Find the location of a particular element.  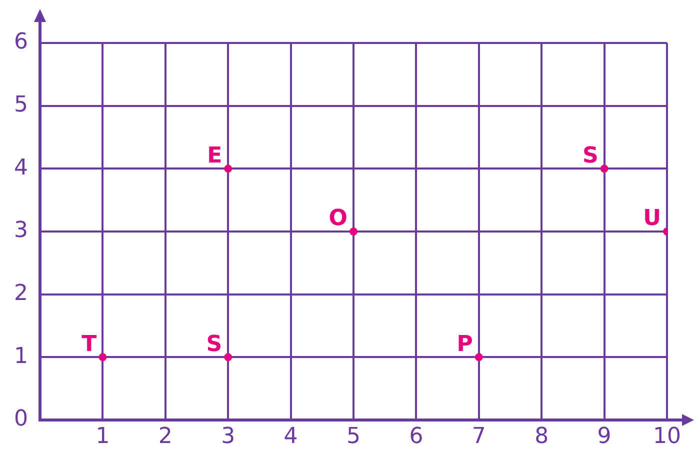

x-tick-label: 9 is located at coordinates (604, 436).